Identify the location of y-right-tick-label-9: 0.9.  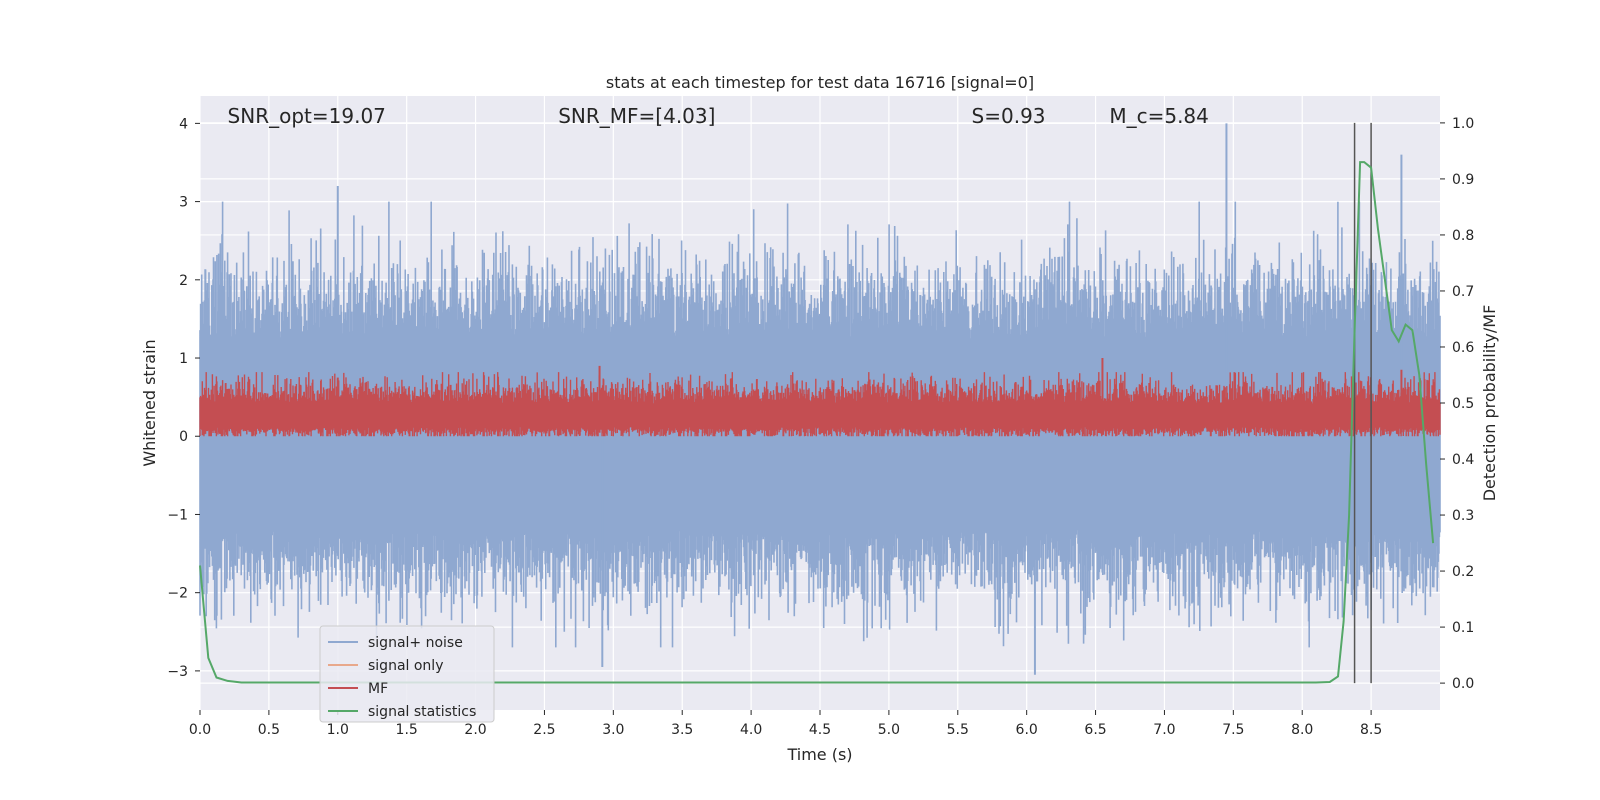
(1463, 180).